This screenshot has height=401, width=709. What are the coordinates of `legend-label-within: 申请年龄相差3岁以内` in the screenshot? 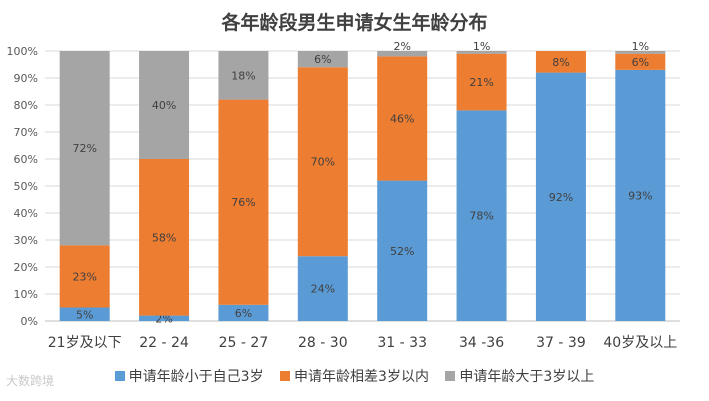 It's located at (361, 377).